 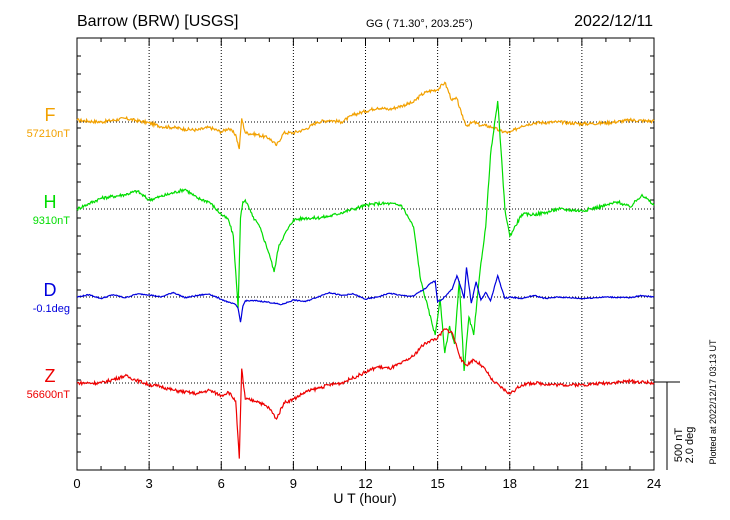 What do you see at coordinates (149, 483) in the screenshot?
I see `x-tick-label: 3` at bounding box center [149, 483].